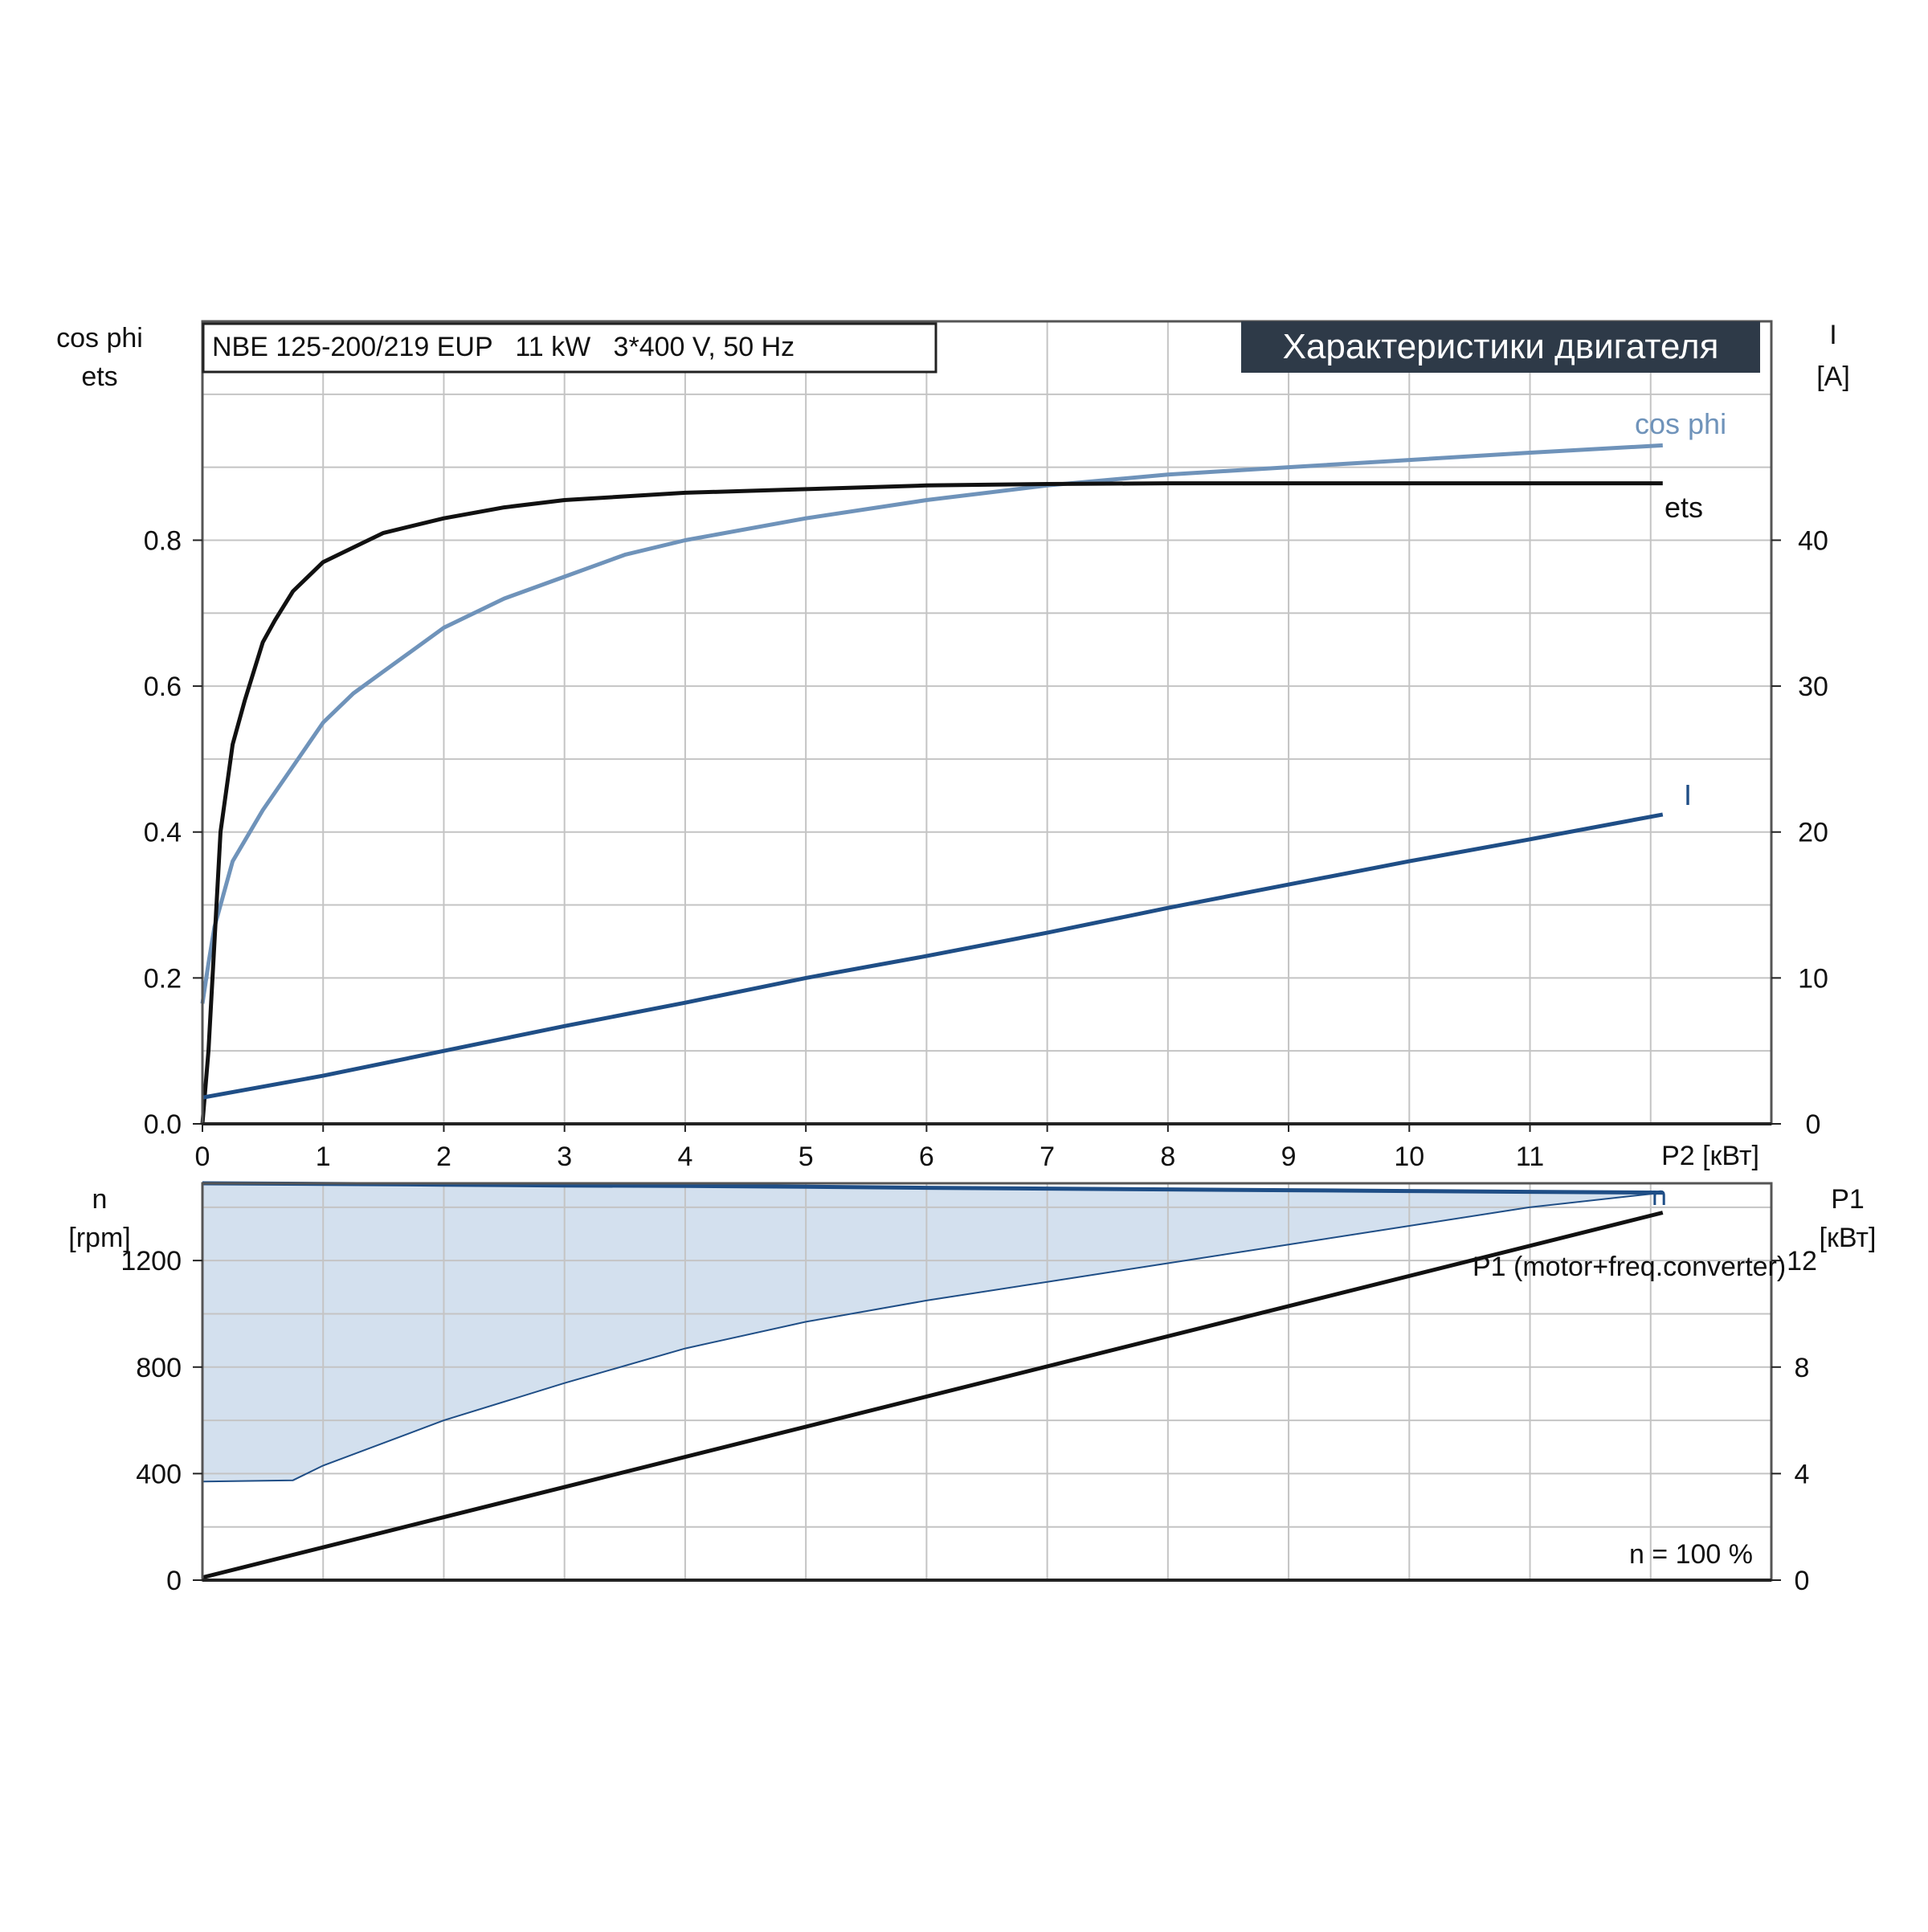  Describe the element at coordinates (174, 1581) in the screenshot. I see `bottom-left-tick-label: 0` at that location.